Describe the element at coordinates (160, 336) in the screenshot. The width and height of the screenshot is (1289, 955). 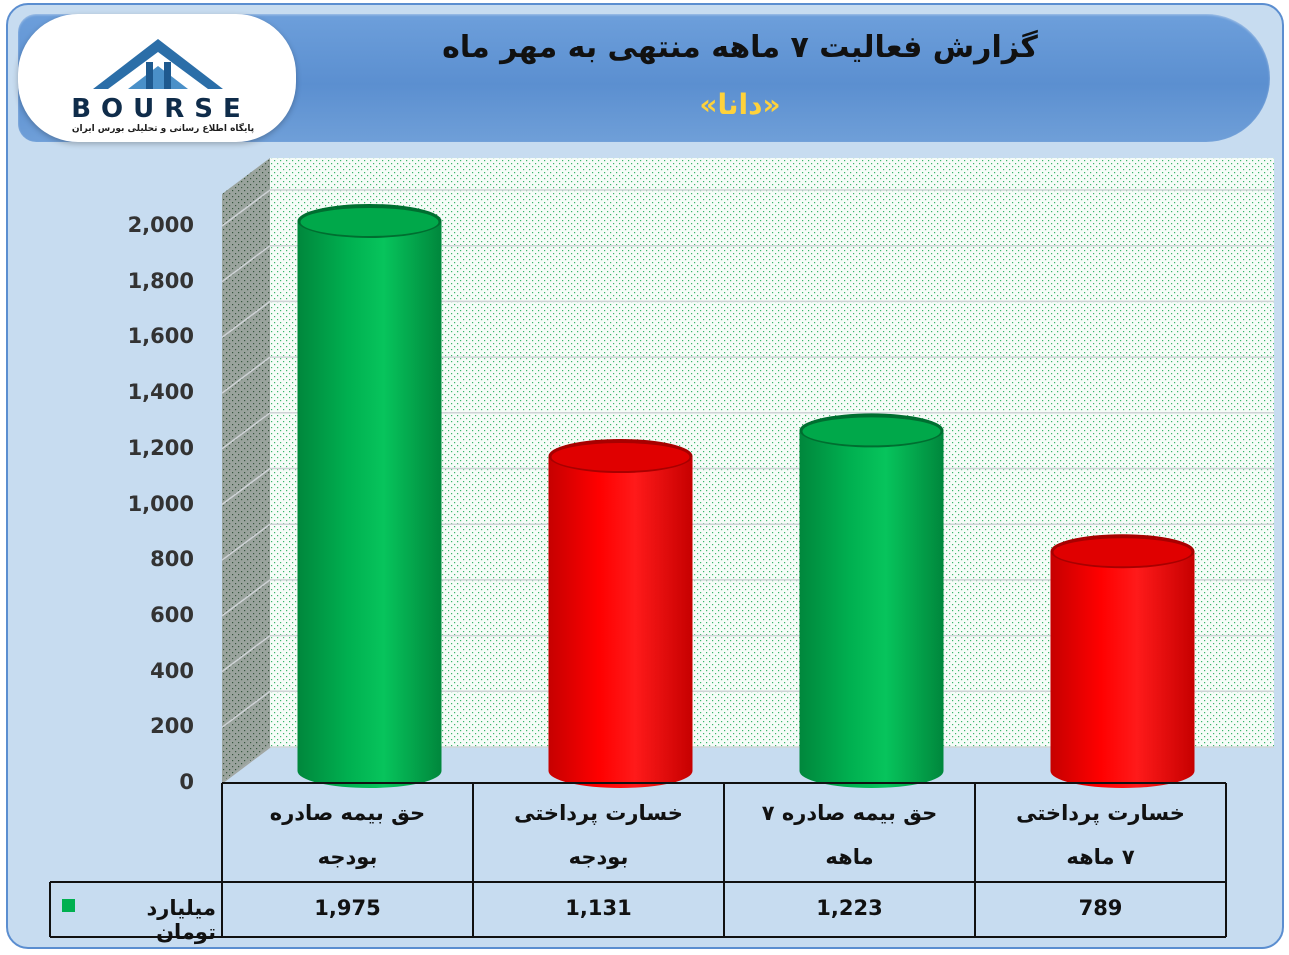
I see `y-tick-label: 1,600` at that location.